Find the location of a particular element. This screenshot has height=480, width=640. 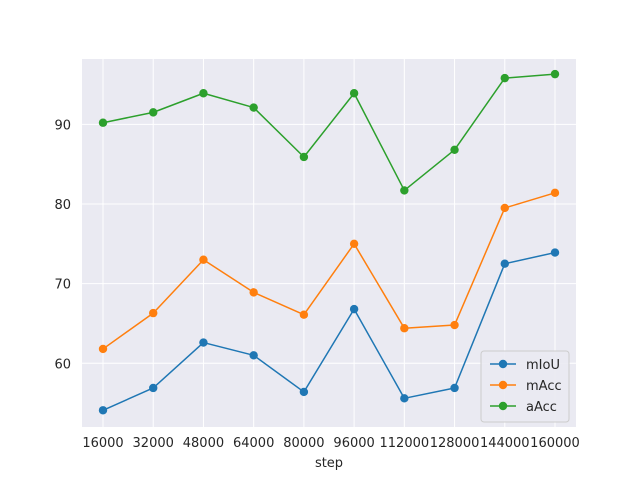

y-tick-label: 70 is located at coordinates (62, 285).